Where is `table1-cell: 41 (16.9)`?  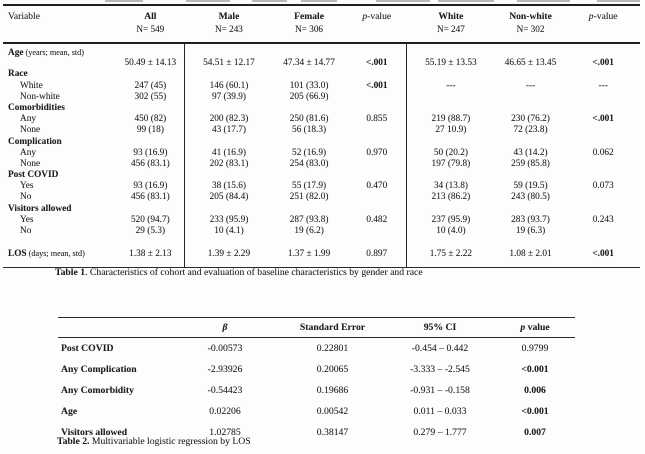 table1-cell: 41 (16.9) is located at coordinates (229, 152).